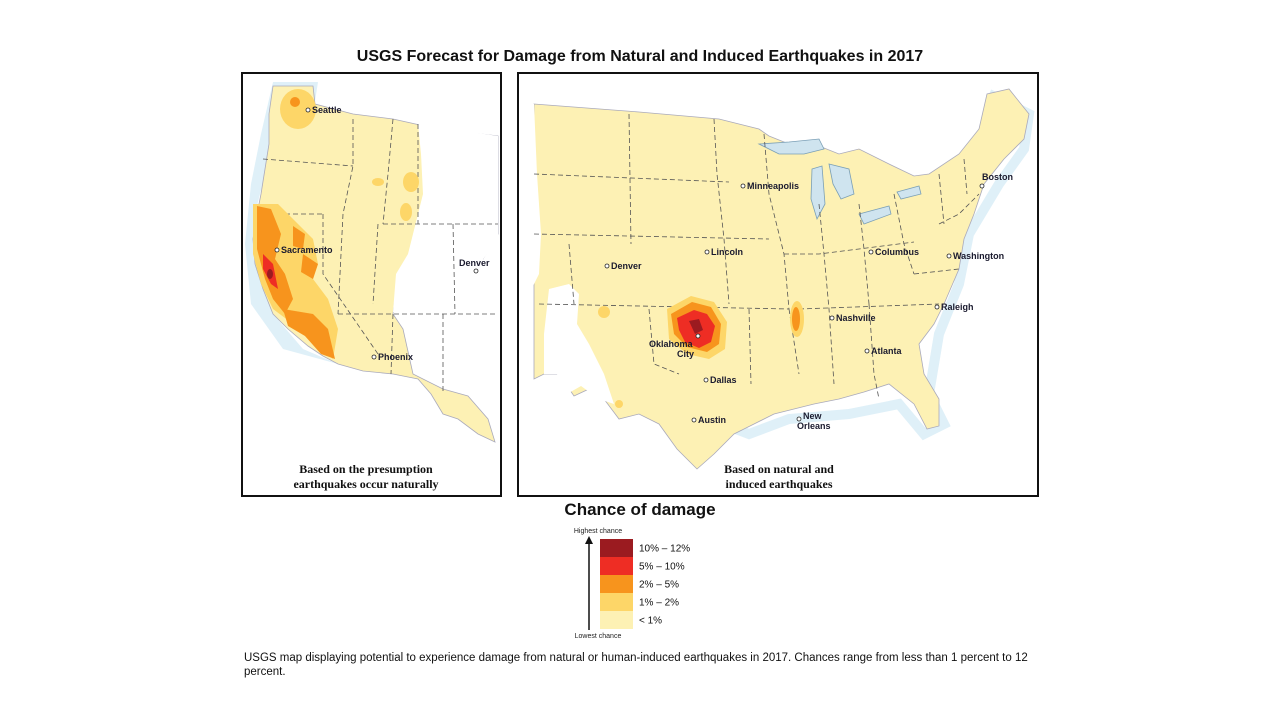  I want to click on great-lakes, so click(839, 181).